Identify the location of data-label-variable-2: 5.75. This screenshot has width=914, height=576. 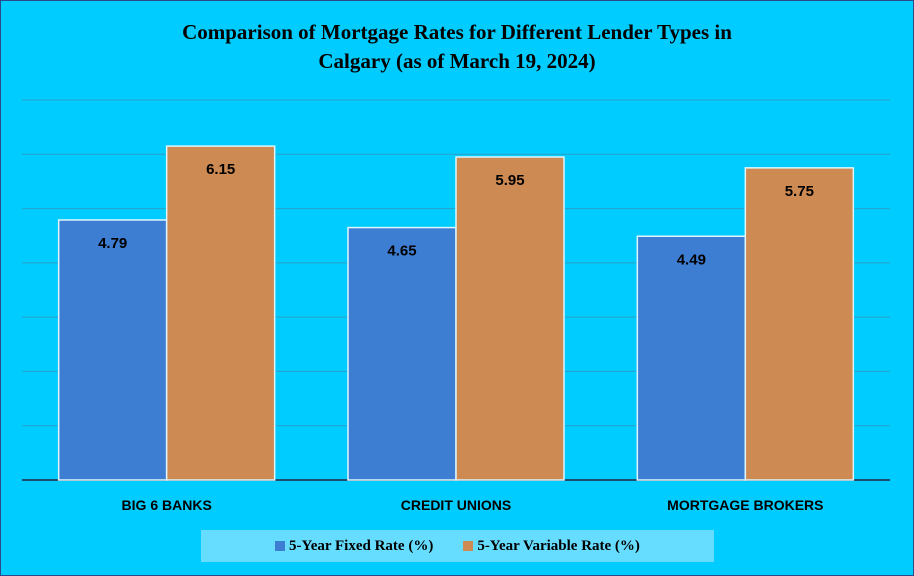
(799, 191).